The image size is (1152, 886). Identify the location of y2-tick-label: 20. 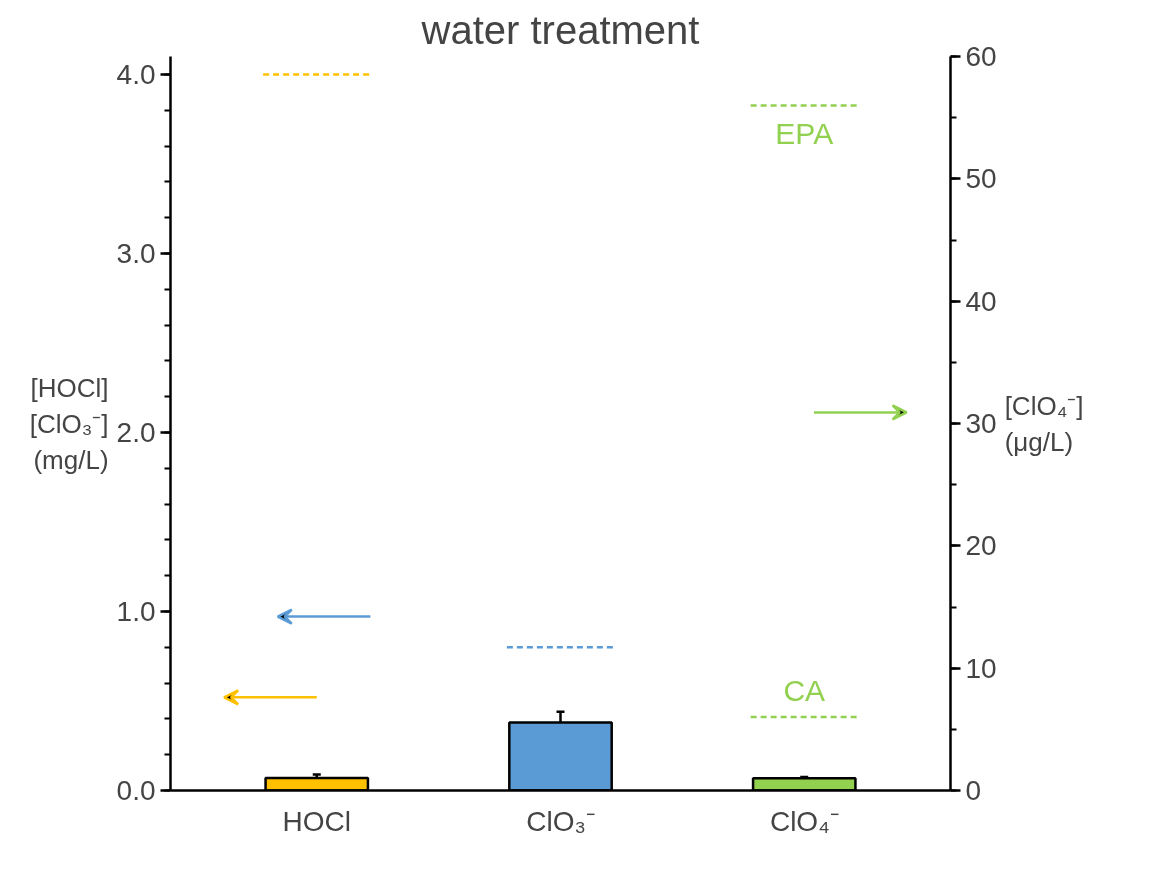
(981, 546).